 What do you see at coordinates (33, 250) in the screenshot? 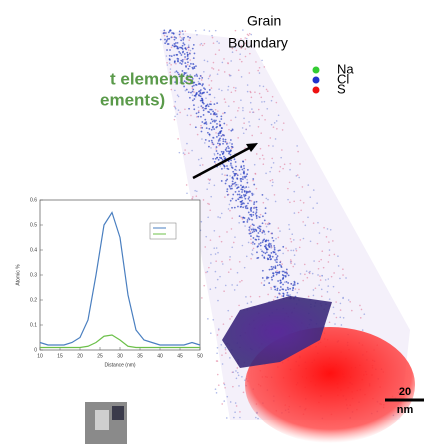
I see `y-tick-label: 0.4` at bounding box center [33, 250].